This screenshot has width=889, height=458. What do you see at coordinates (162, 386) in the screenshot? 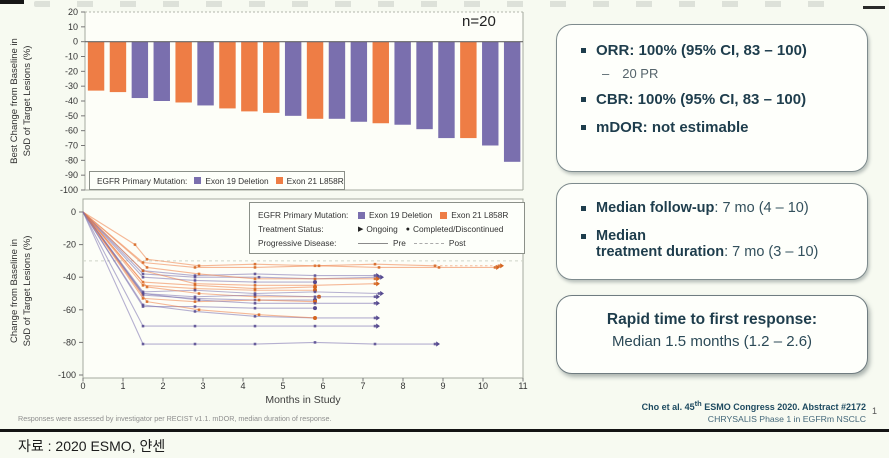
I see `svg-text: 2` at bounding box center [162, 386].